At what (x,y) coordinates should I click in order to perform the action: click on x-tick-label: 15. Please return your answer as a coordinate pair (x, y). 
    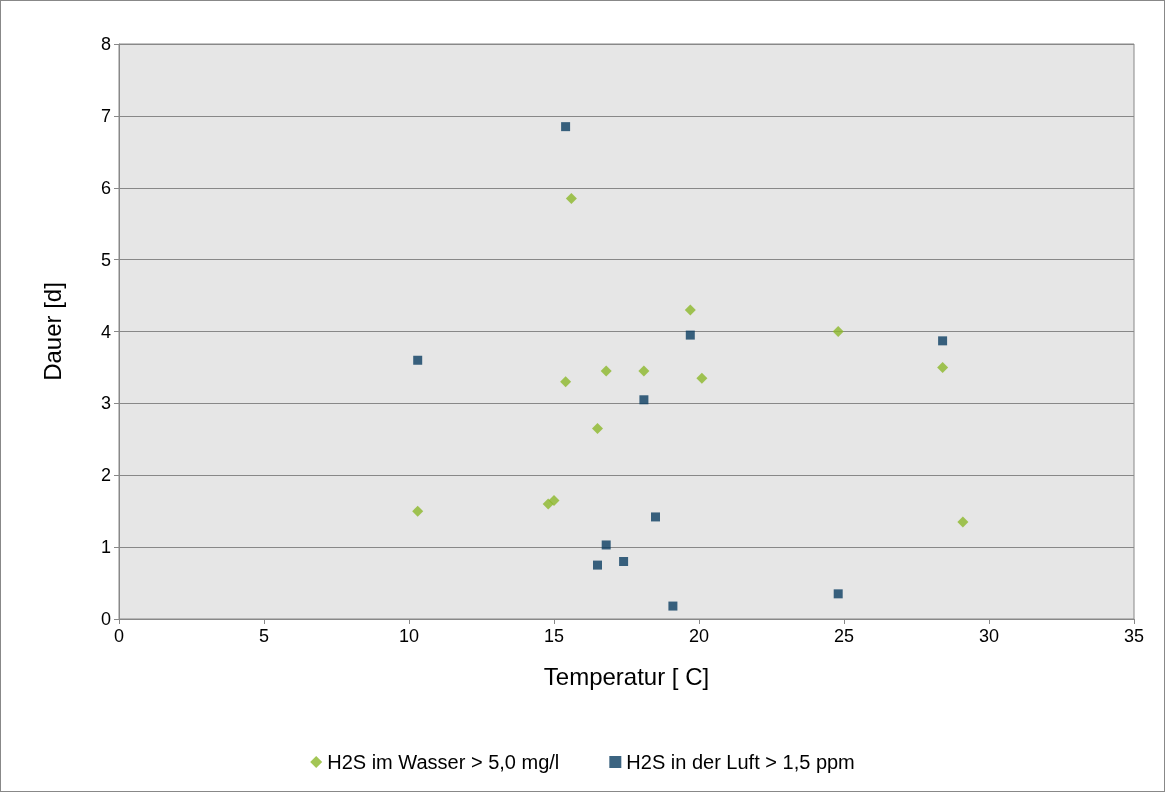
    Looking at the image, I should click on (554, 636).